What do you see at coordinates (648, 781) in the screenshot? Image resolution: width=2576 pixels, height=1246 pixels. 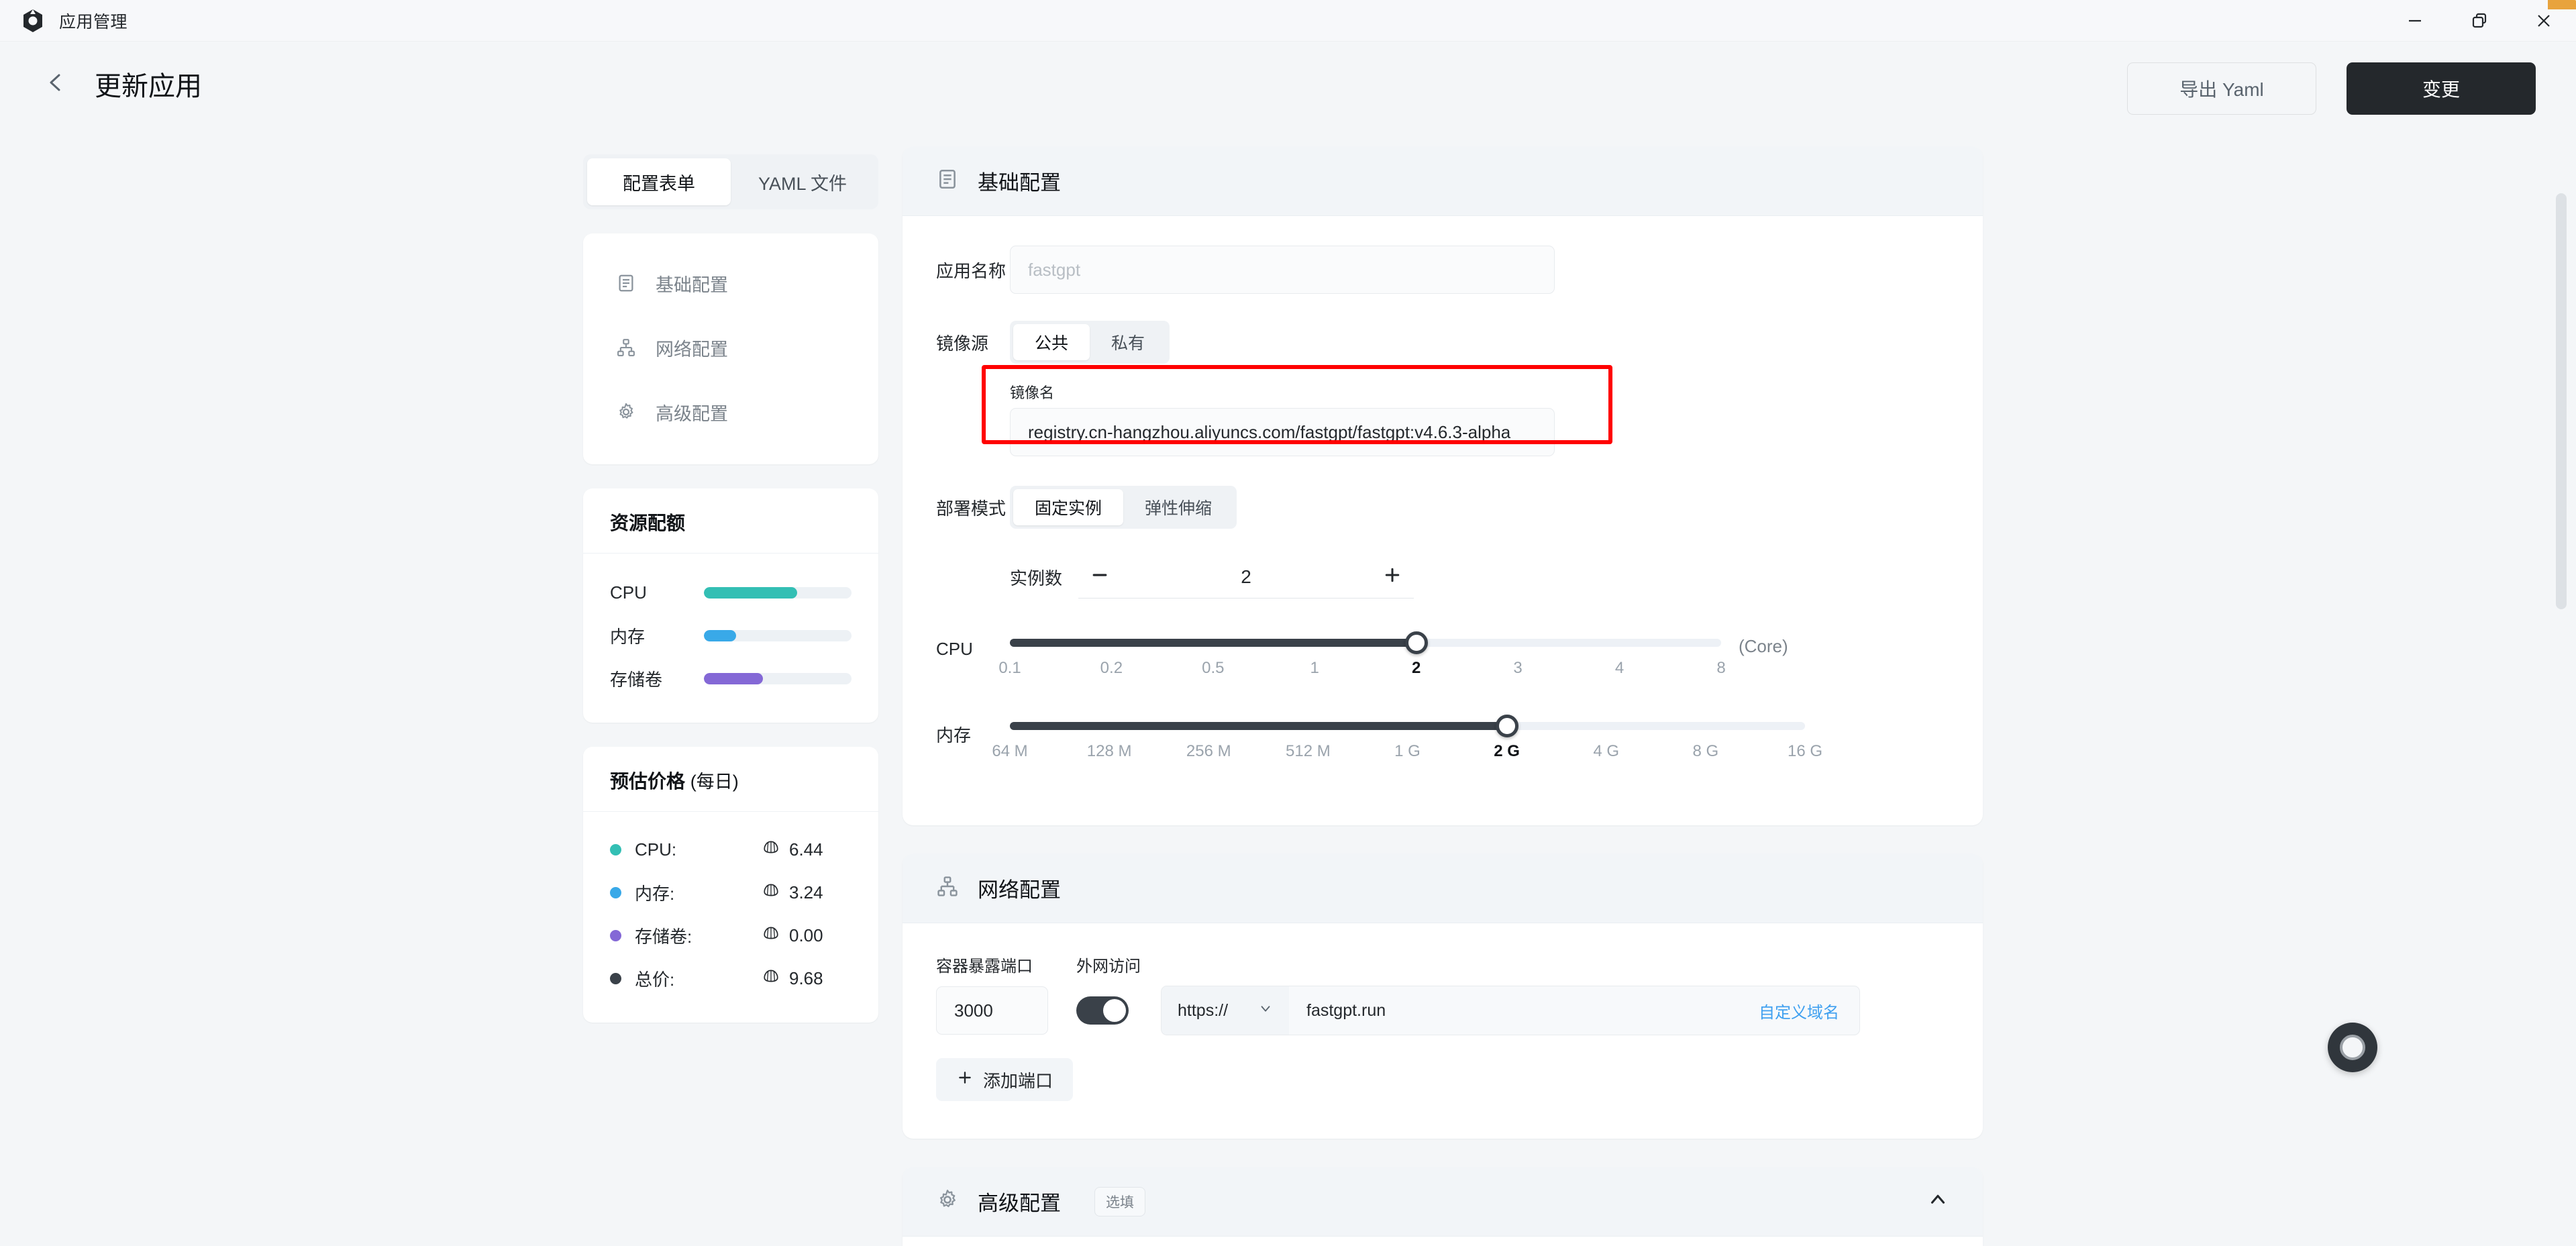 I see `price-title-strong: 预估价格` at bounding box center [648, 781].